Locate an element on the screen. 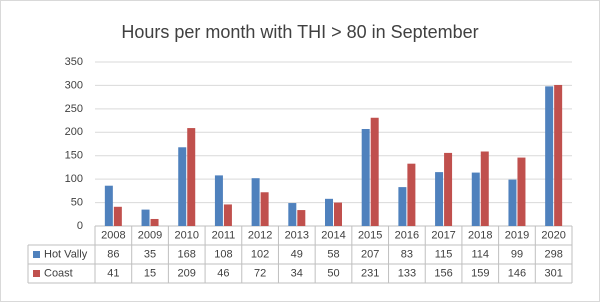  y-tick-label: 250 is located at coordinates (74, 109).